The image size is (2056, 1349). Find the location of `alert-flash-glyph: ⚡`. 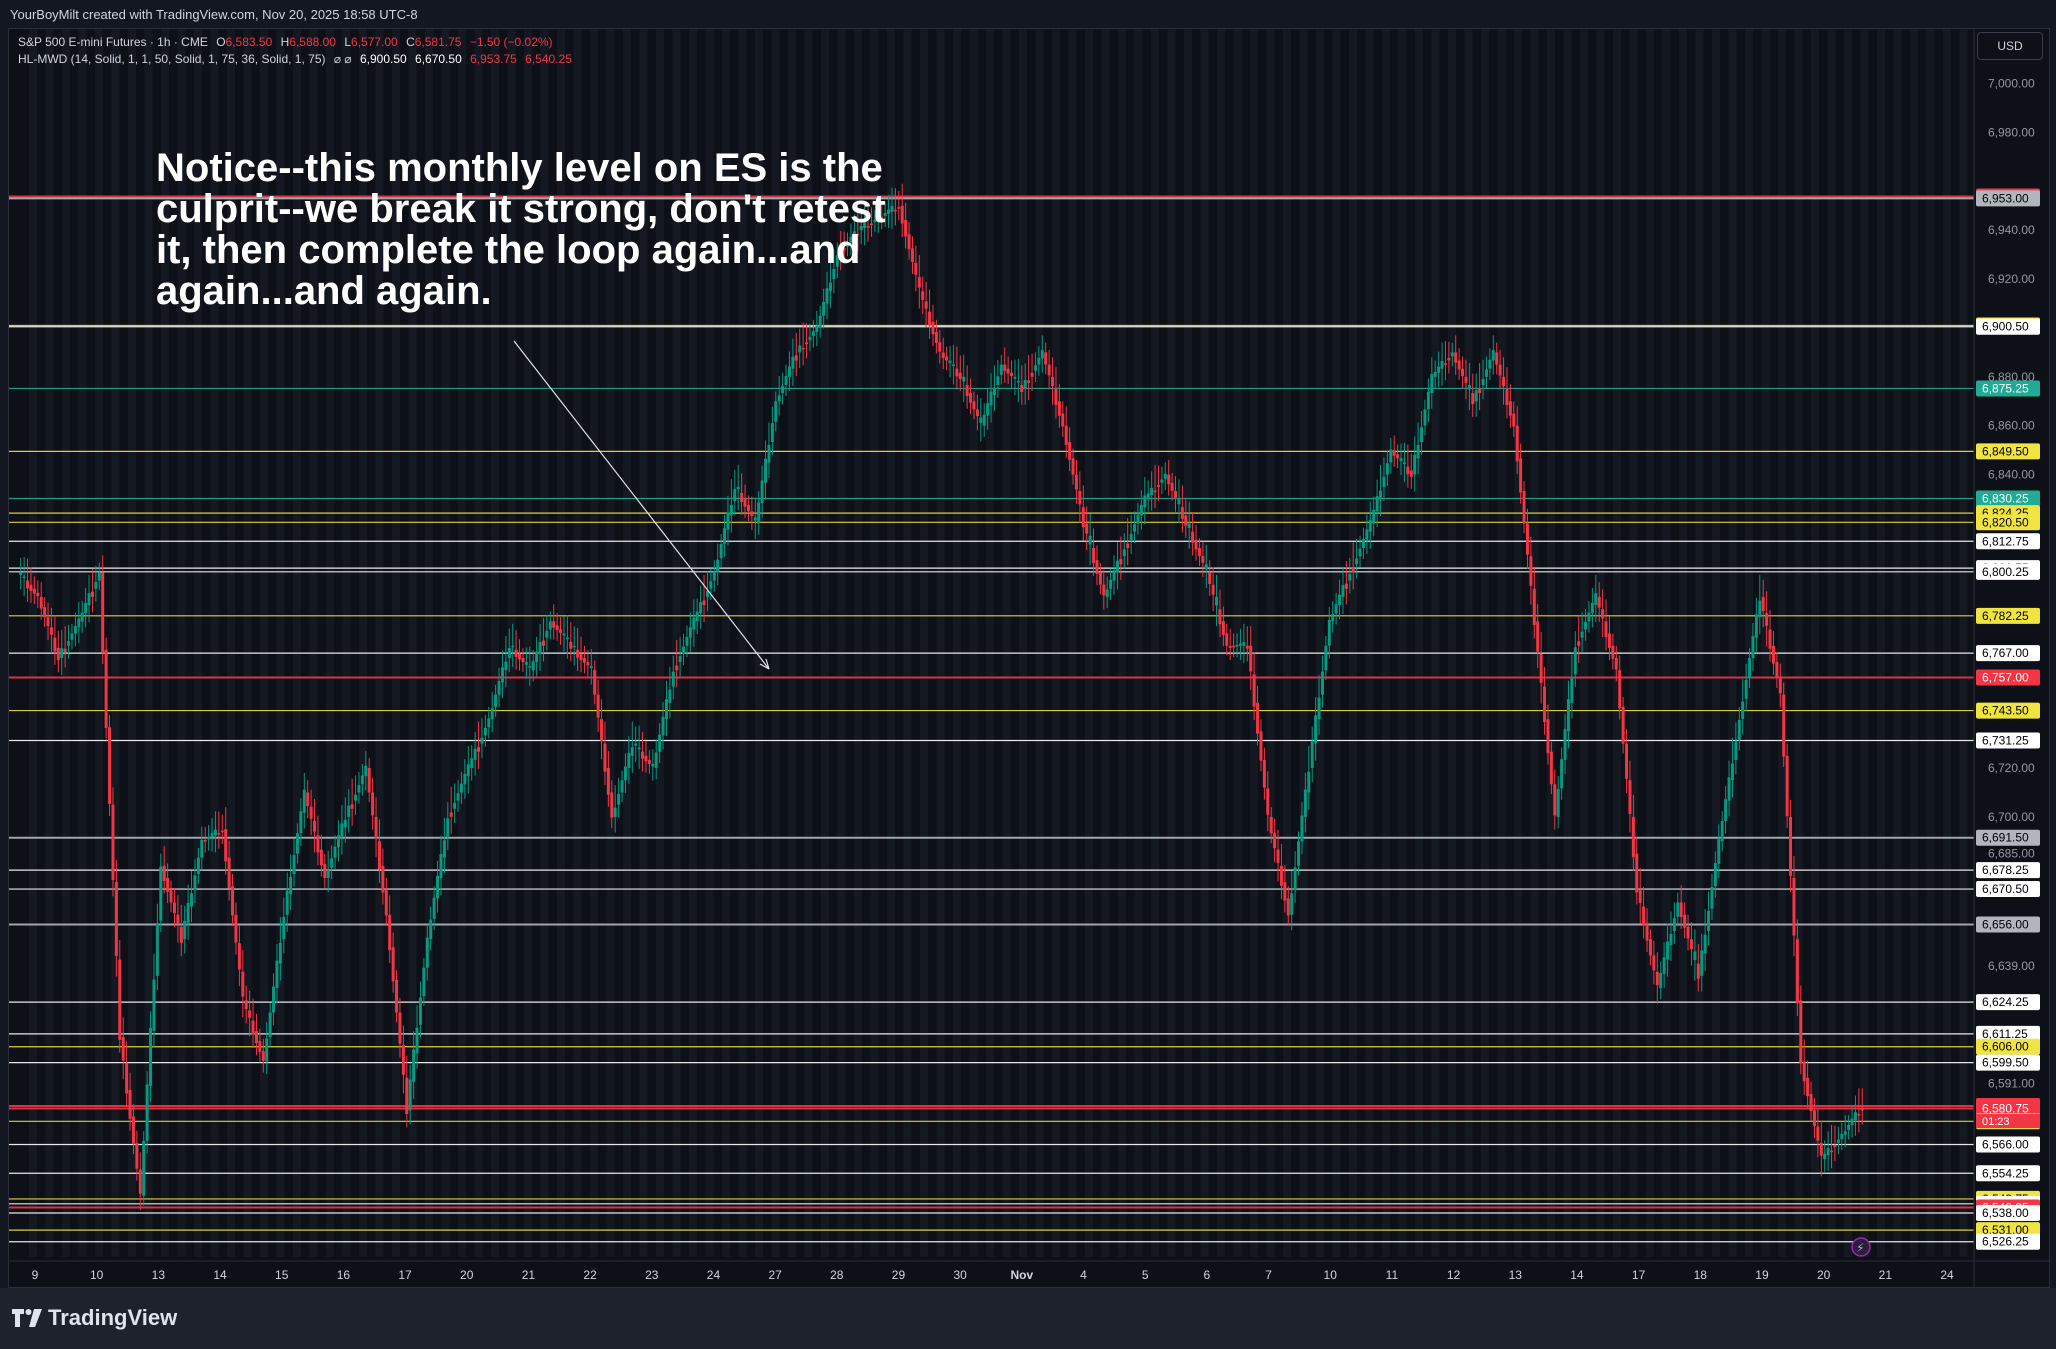

alert-flash-glyph: ⚡ is located at coordinates (1860, 1248).